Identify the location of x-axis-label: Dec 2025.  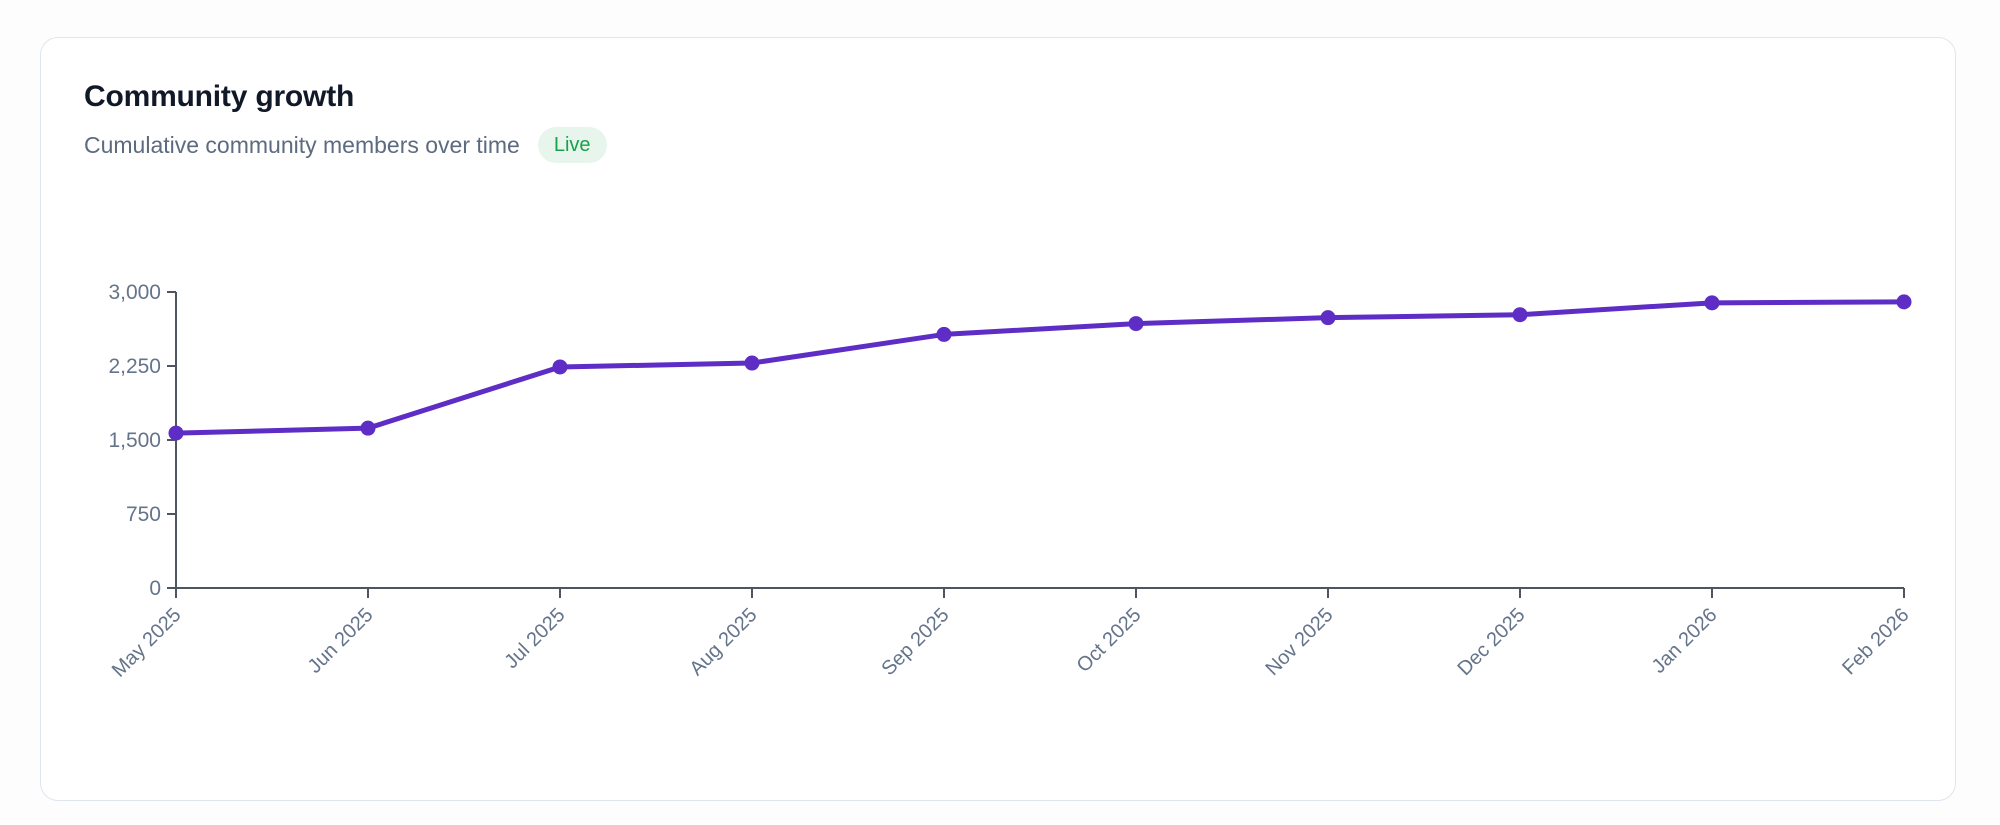
(1491, 642).